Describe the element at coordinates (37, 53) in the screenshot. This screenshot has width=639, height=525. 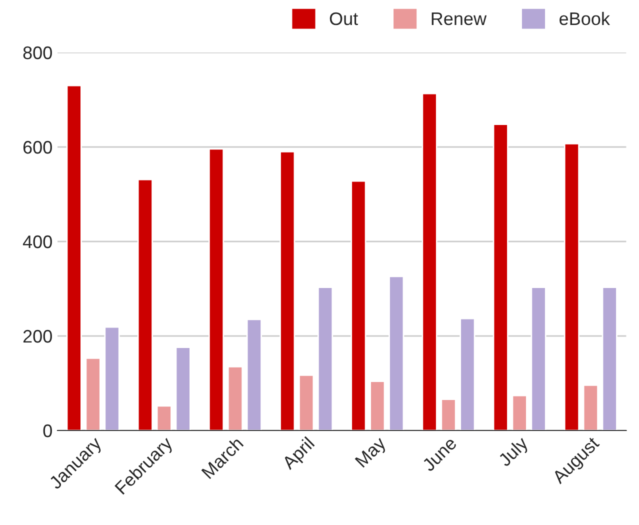
I see `y-tick-label: 800` at that location.